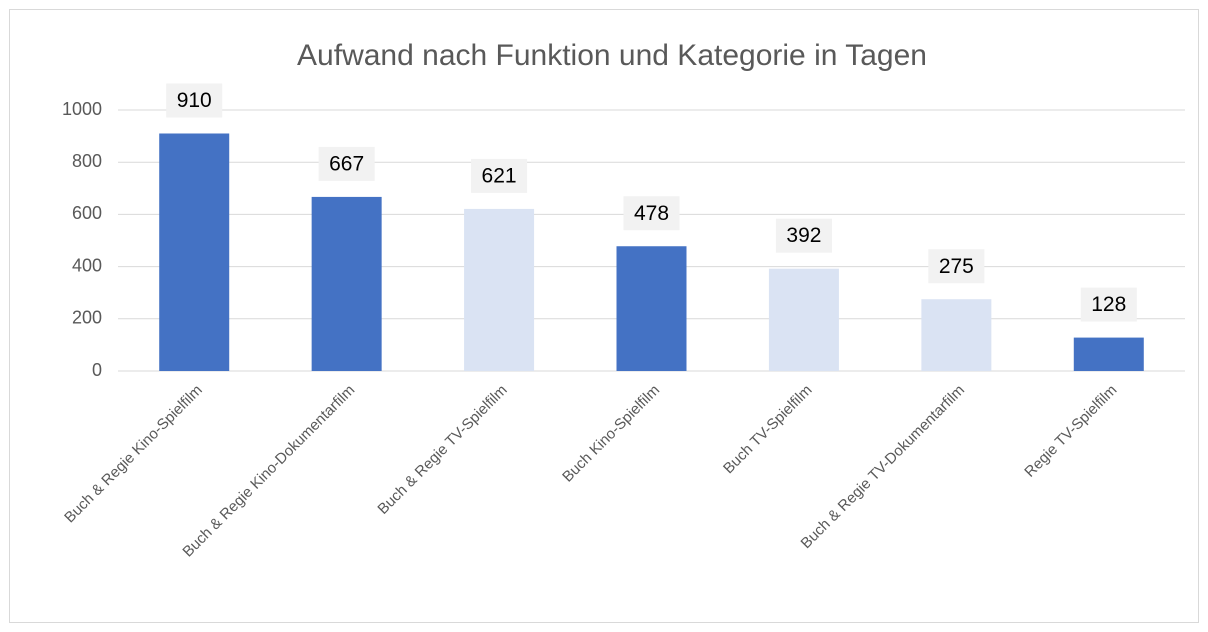 The width and height of the screenshot is (1208, 632). What do you see at coordinates (87, 265) in the screenshot?
I see `y-tick-label: 400` at bounding box center [87, 265].